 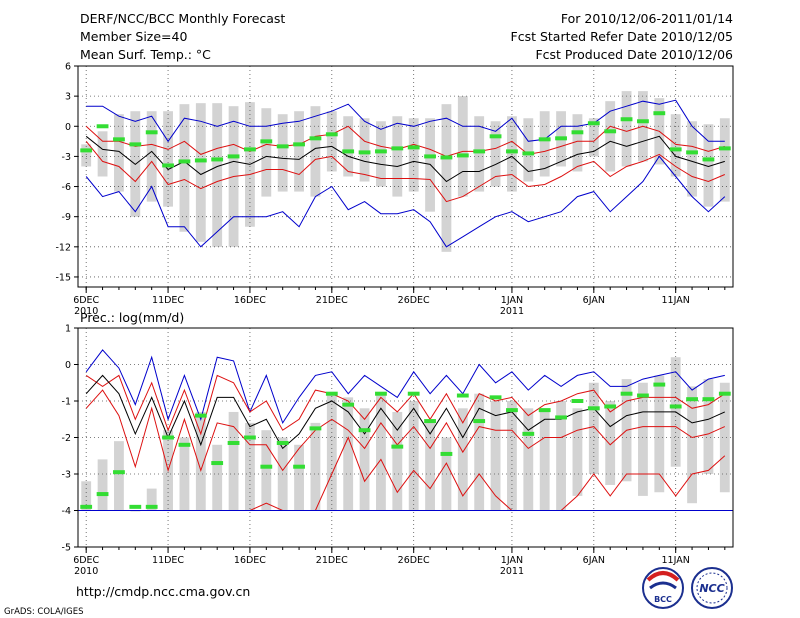 What do you see at coordinates (163, 591) in the screenshot?
I see `source-url: http://cmdp.ncc.cma.gov.cn` at bounding box center [163, 591].